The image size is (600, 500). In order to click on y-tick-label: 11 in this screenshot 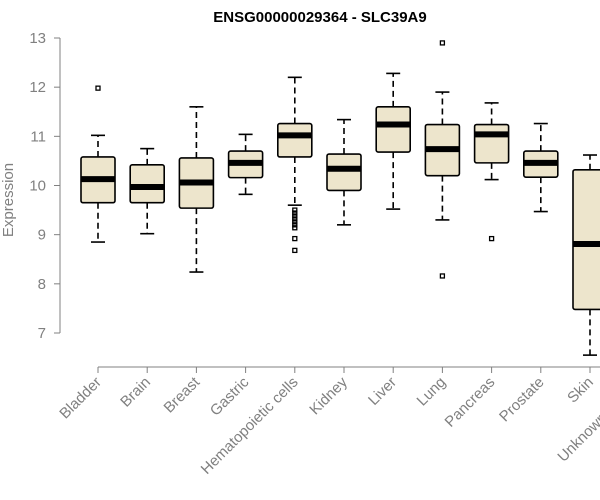, I will do `click(38, 136)`.